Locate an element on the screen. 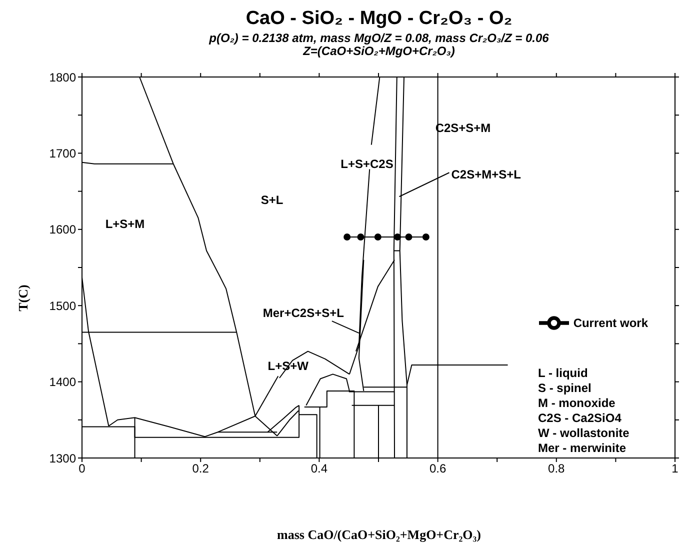  y-tick-label: 1400 is located at coordinates (62, 382).